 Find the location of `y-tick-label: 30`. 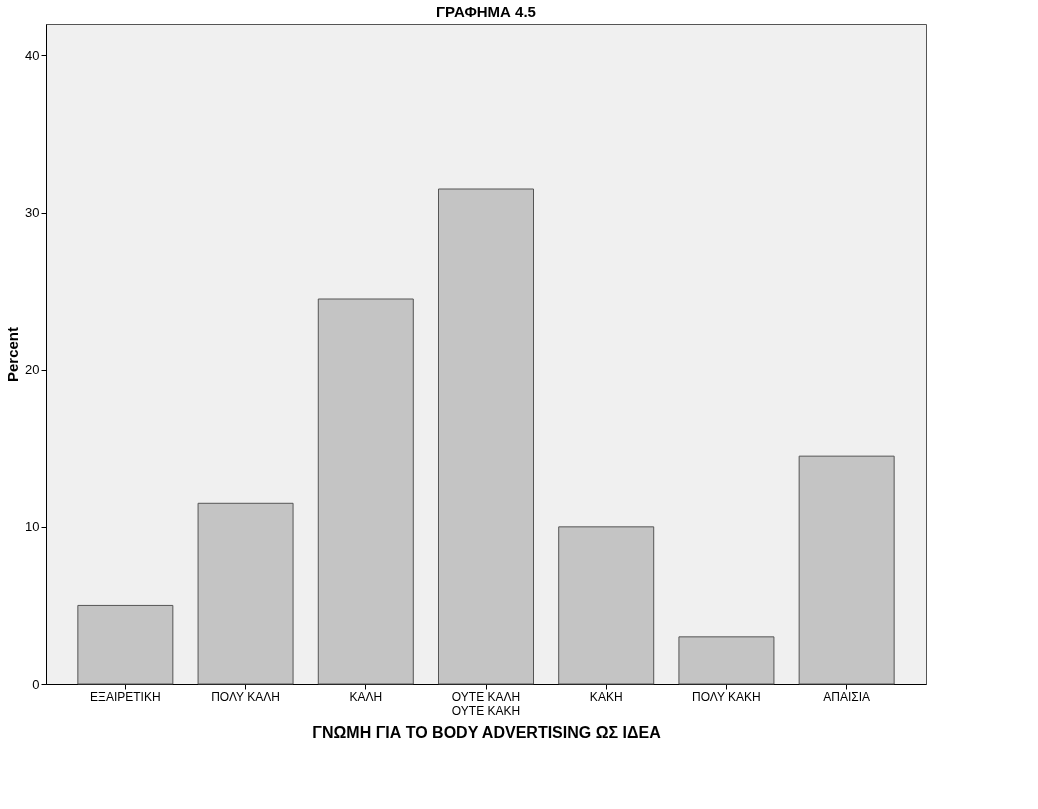

y-tick-label: 30 is located at coordinates (32, 213).